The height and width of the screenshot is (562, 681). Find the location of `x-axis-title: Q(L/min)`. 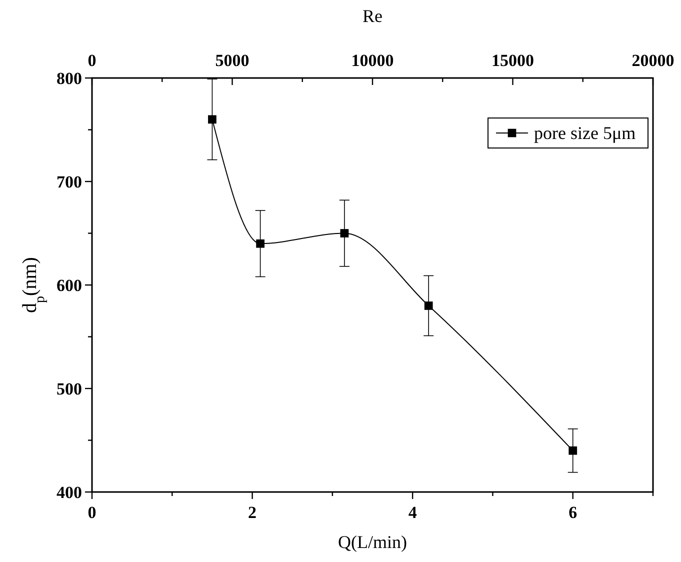

x-axis-title: Q(L/min) is located at coordinates (372, 542).